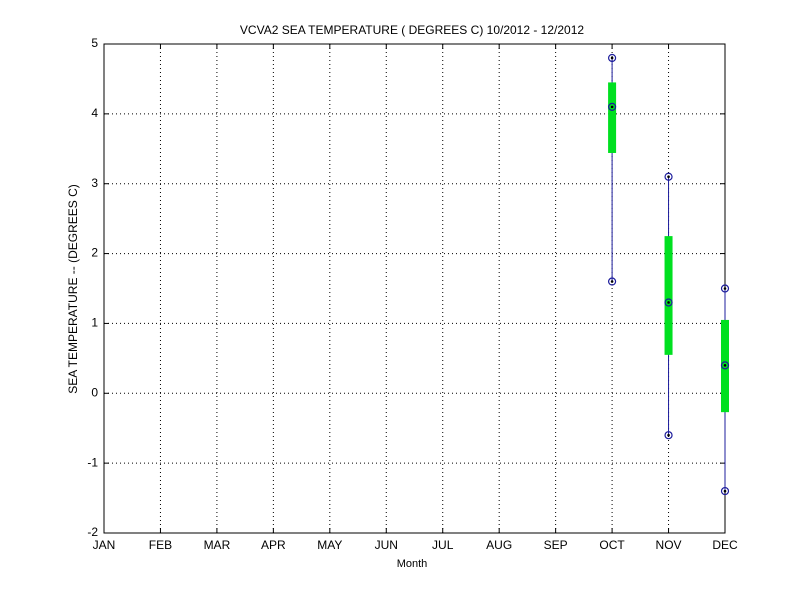 This screenshot has width=800, height=600. I want to click on x-tick-label: DEC, so click(725, 545).